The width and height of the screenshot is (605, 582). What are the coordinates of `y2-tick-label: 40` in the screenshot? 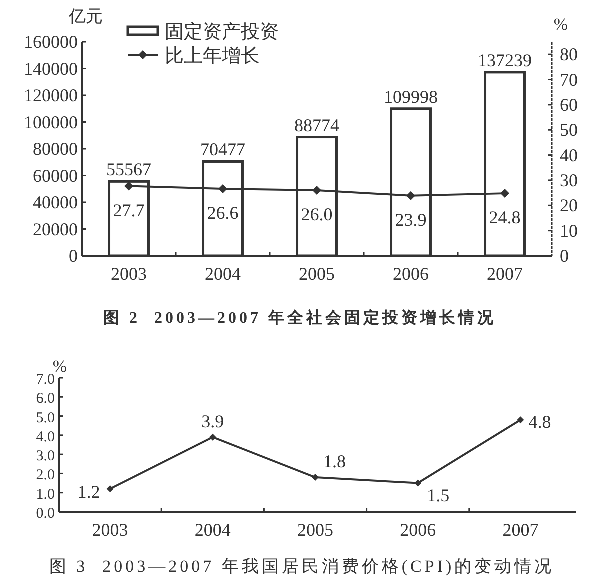 It's located at (569, 155).